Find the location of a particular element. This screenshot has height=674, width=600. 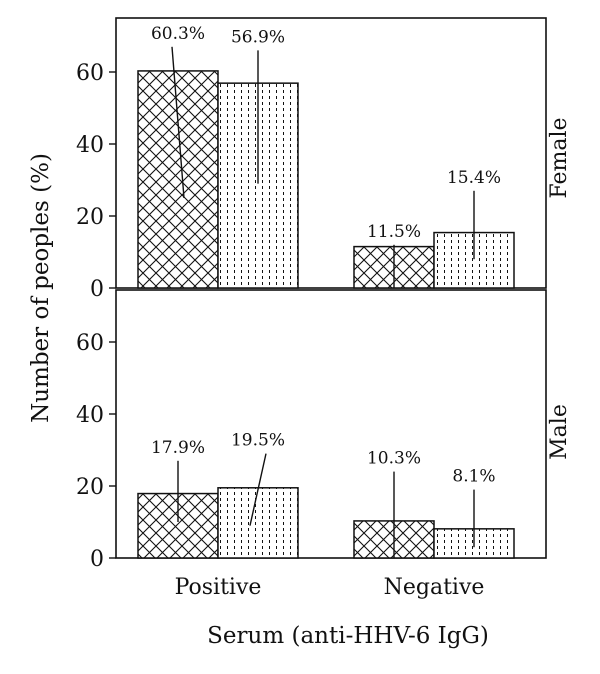

bar-female-positive-crosshatch is located at coordinates (178, 179).